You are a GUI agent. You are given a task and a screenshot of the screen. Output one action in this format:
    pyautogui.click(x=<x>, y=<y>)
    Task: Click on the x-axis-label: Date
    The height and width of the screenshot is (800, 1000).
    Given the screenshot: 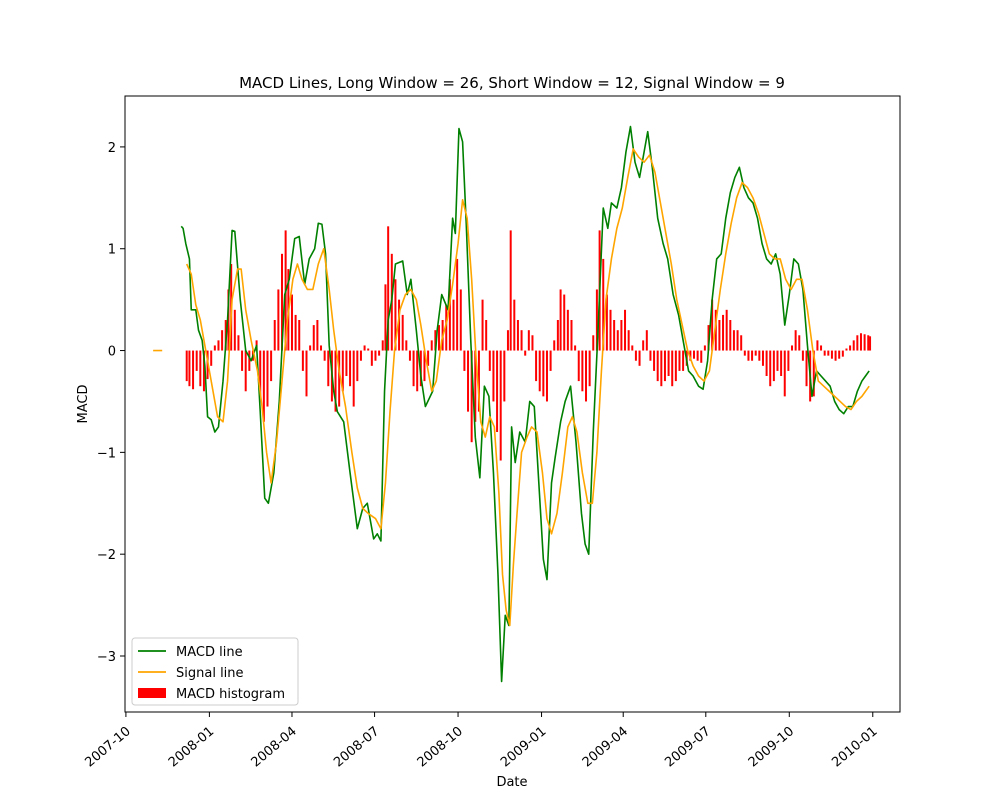 What is the action you would take?
    pyautogui.click(x=511, y=782)
    